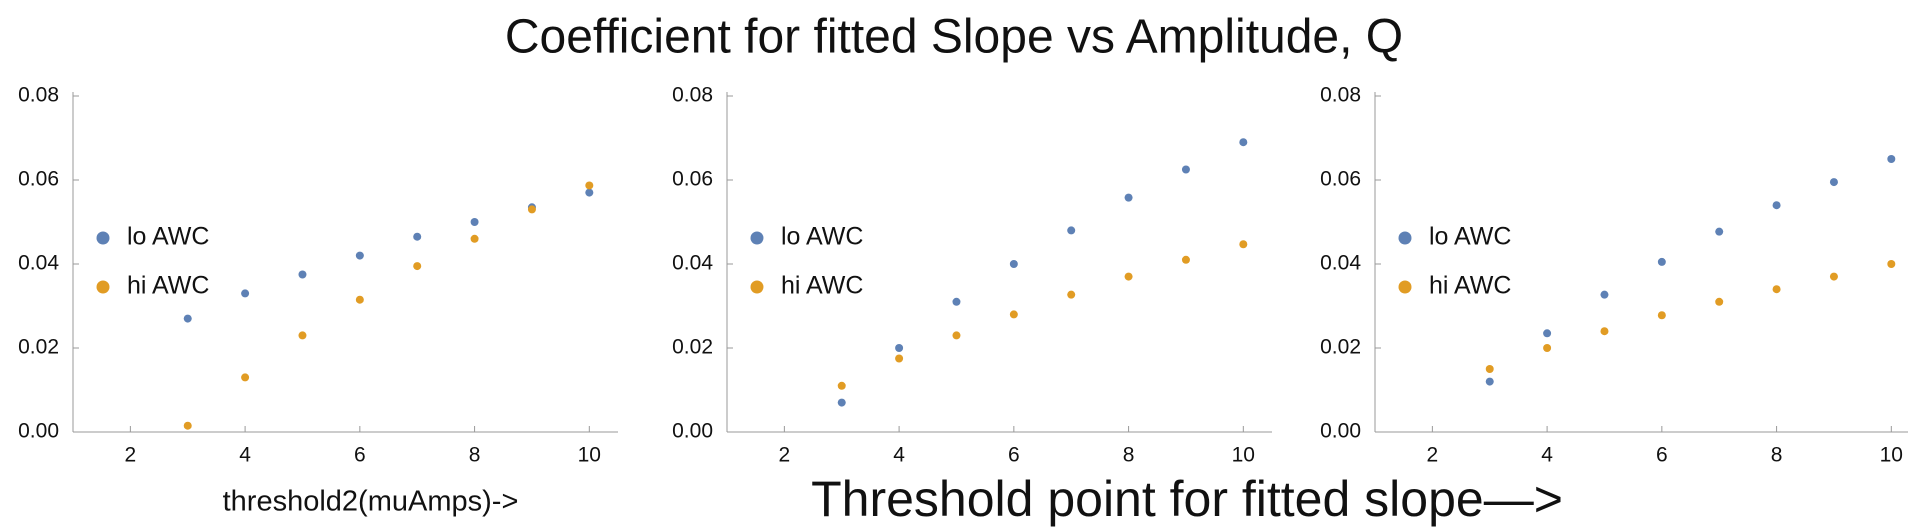 The image size is (1908, 530). Describe the element at coordinates (371, 502) in the screenshot. I see `x-axis-label: threshold2(muAmps)->` at that location.